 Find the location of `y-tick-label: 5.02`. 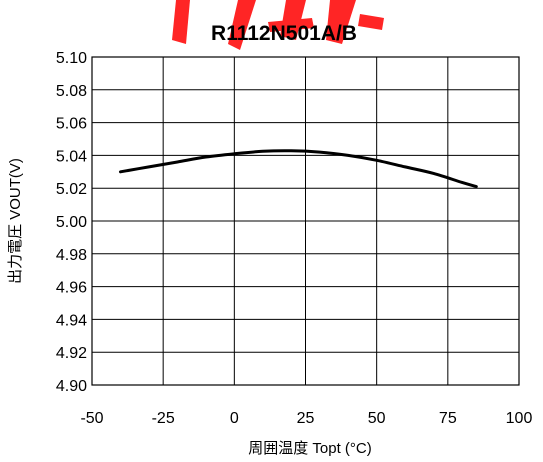

y-tick-label: 5.02 is located at coordinates (71, 189).